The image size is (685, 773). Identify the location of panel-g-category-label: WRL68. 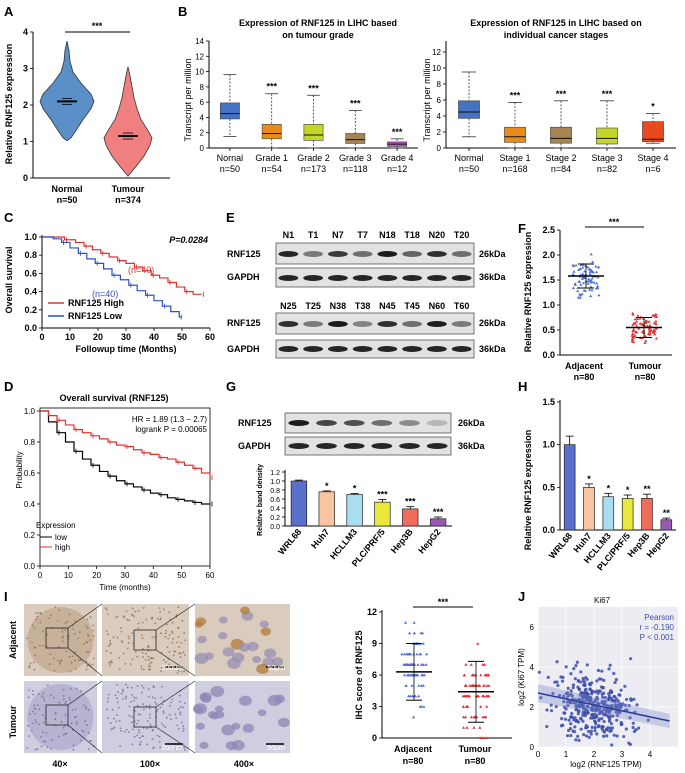
(289, 542).